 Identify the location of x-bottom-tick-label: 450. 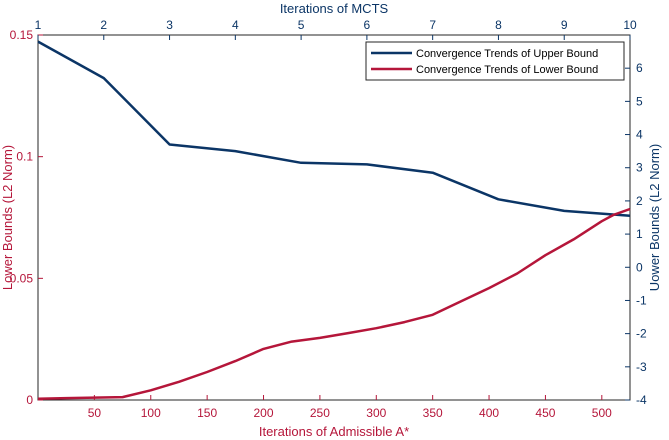
(545, 413).